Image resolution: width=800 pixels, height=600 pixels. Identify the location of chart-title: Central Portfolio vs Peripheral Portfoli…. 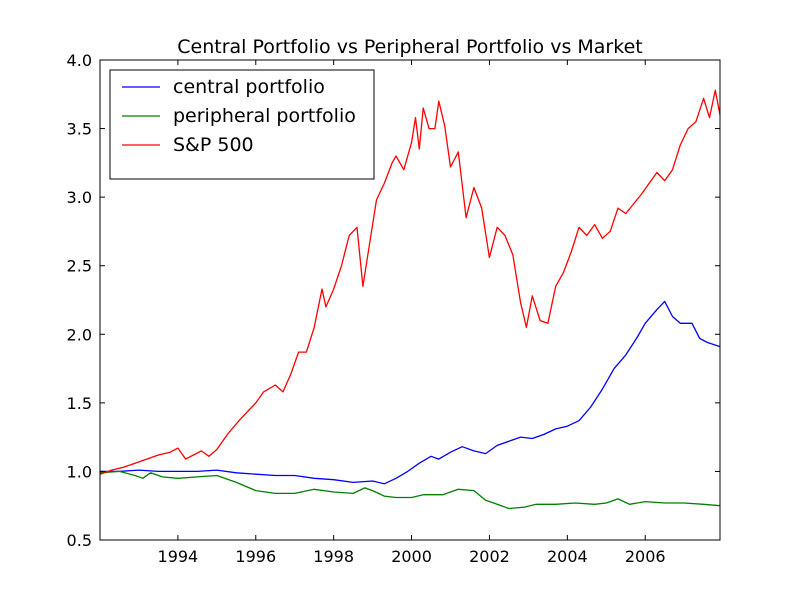
(409, 47).